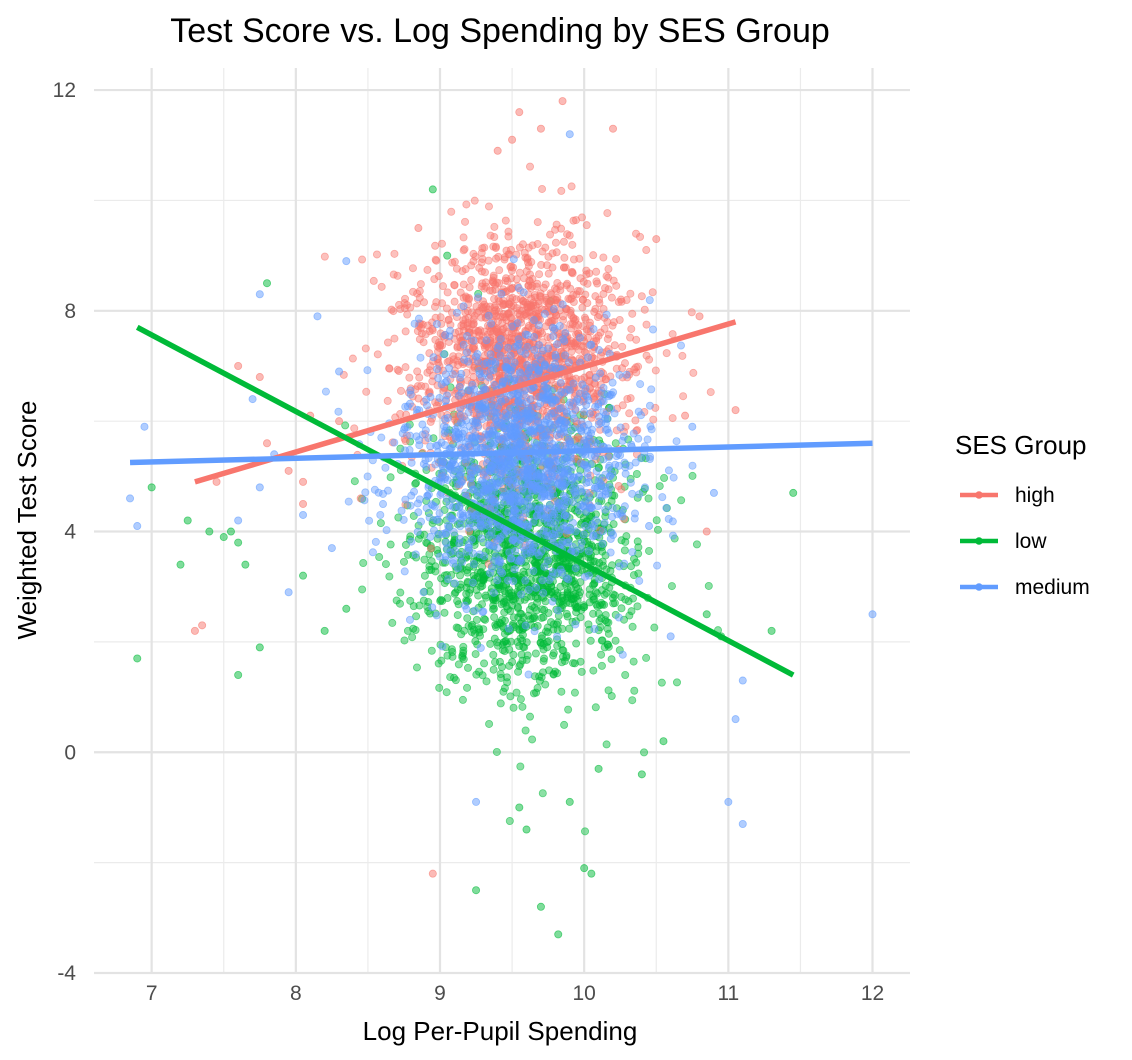 Image resolution: width=1132 pixels, height=1060 pixels. Describe the element at coordinates (1021, 445) in the screenshot. I see `legend-title: SES Group` at that location.